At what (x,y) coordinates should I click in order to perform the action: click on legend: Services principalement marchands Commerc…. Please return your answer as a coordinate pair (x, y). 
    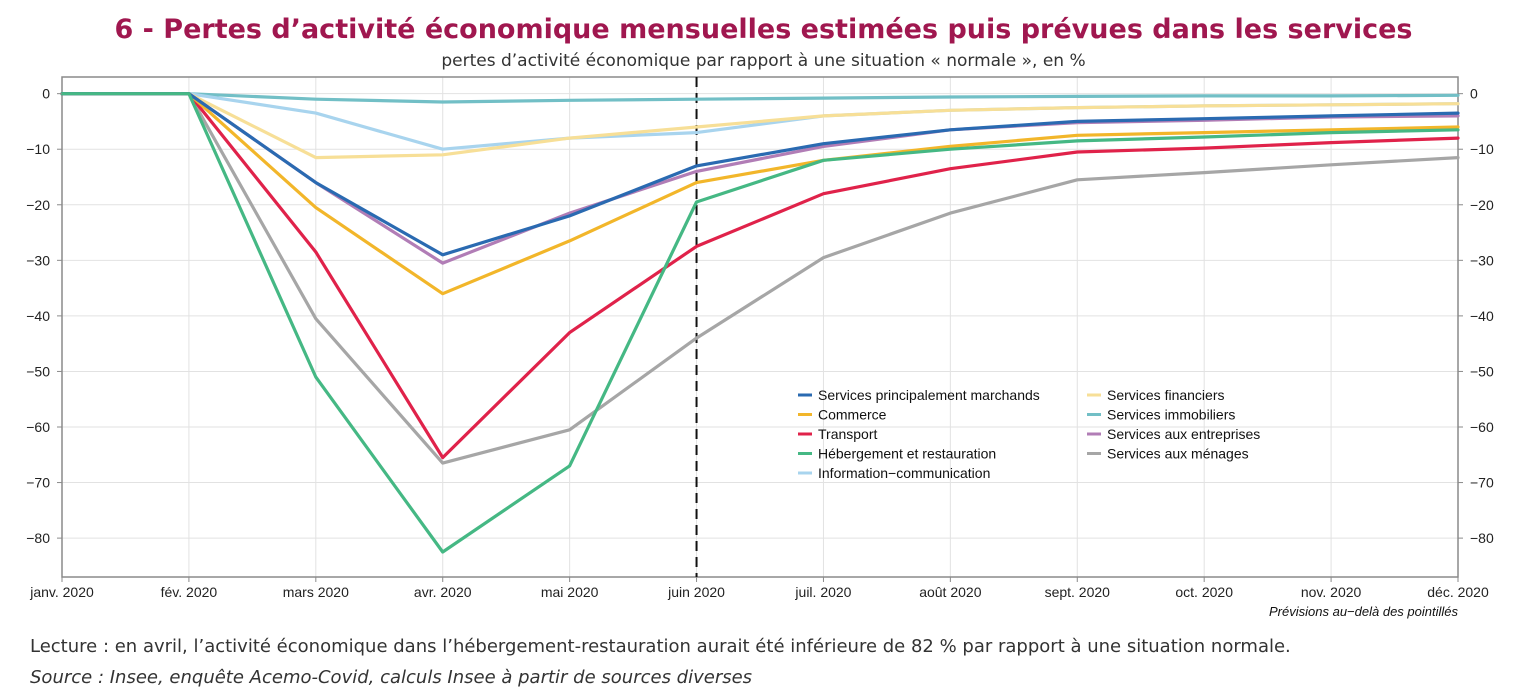
    Looking at the image, I should click on (1029, 434).